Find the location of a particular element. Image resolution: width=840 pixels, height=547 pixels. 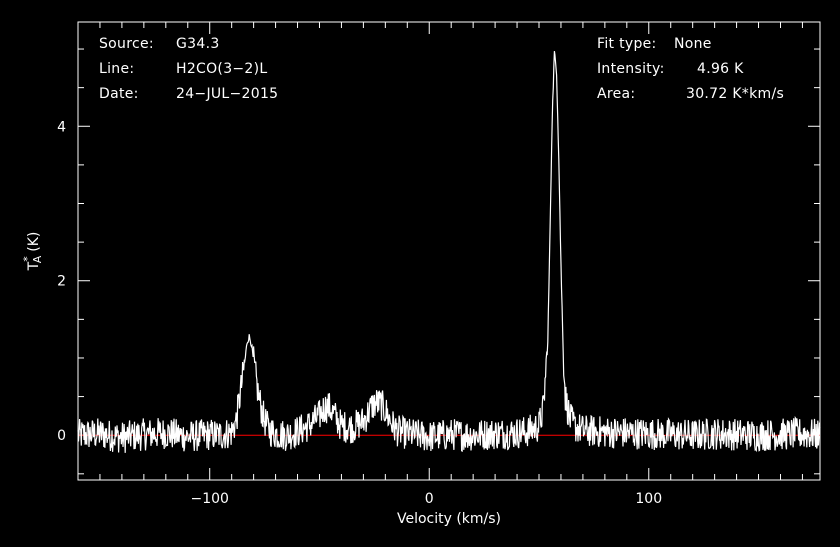

y-axis-label-sub: A is located at coordinates (37, 259).